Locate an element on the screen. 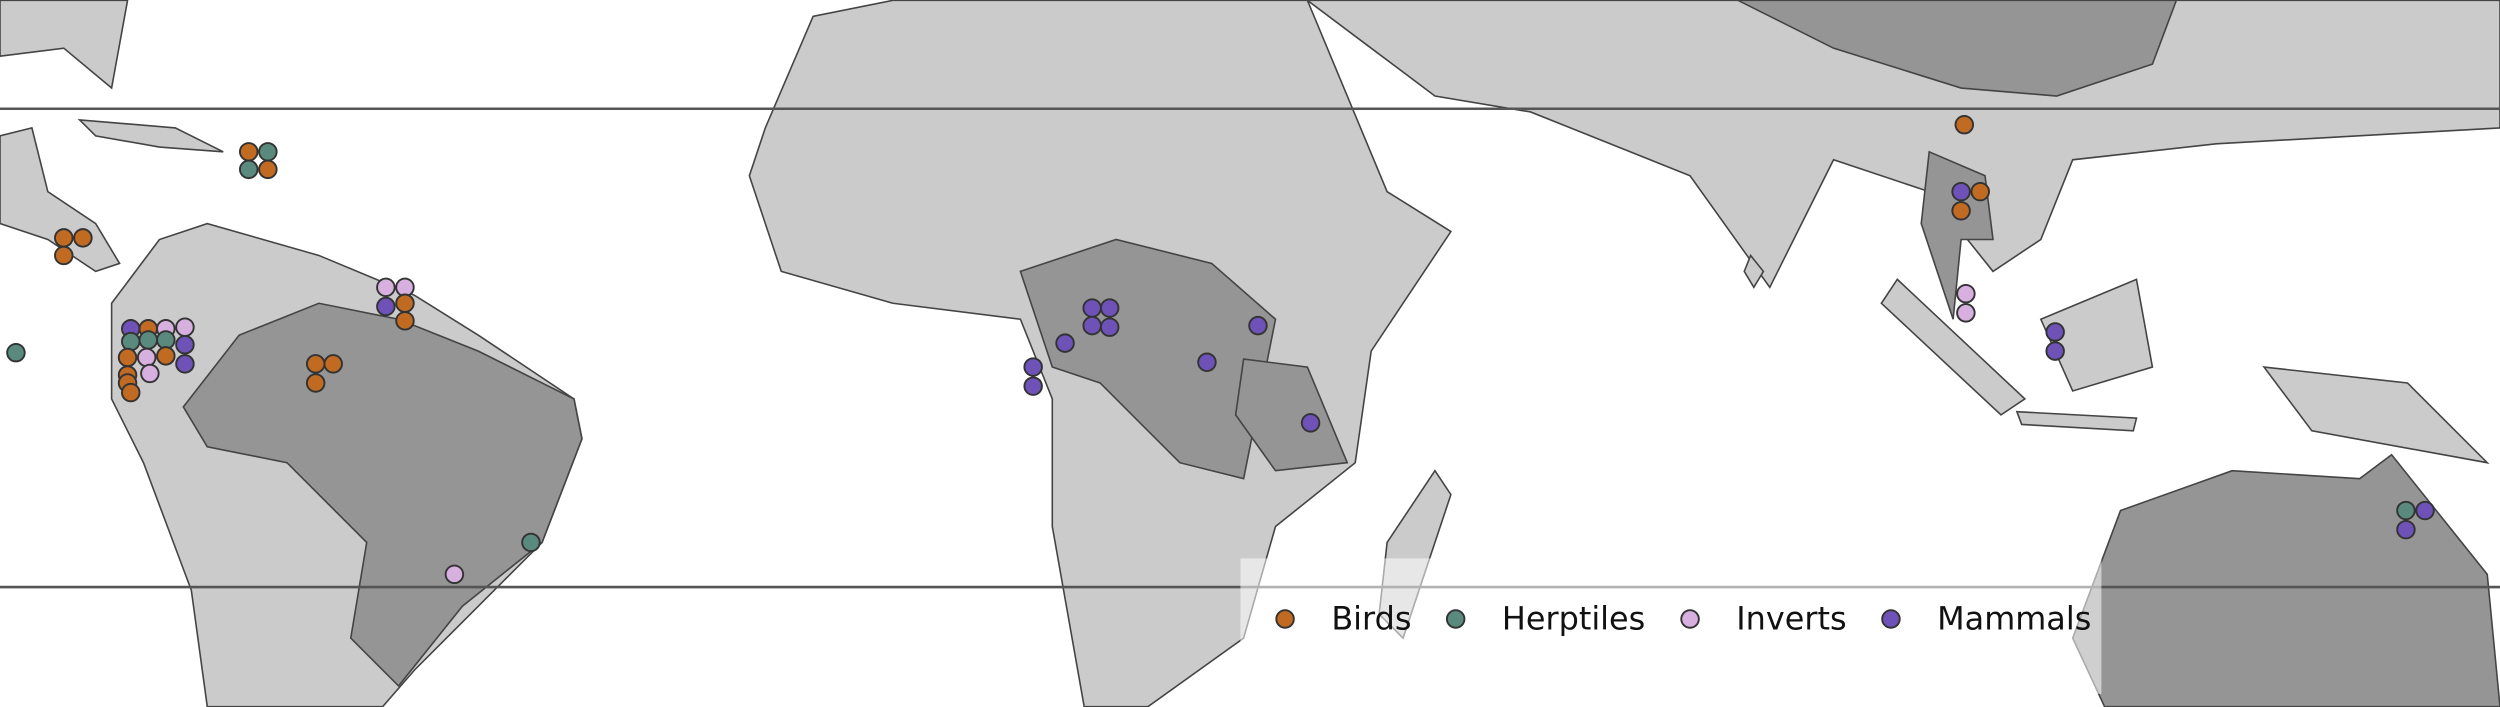 The height and width of the screenshot is (707, 2500). legend-box is located at coordinates (1671, 626).